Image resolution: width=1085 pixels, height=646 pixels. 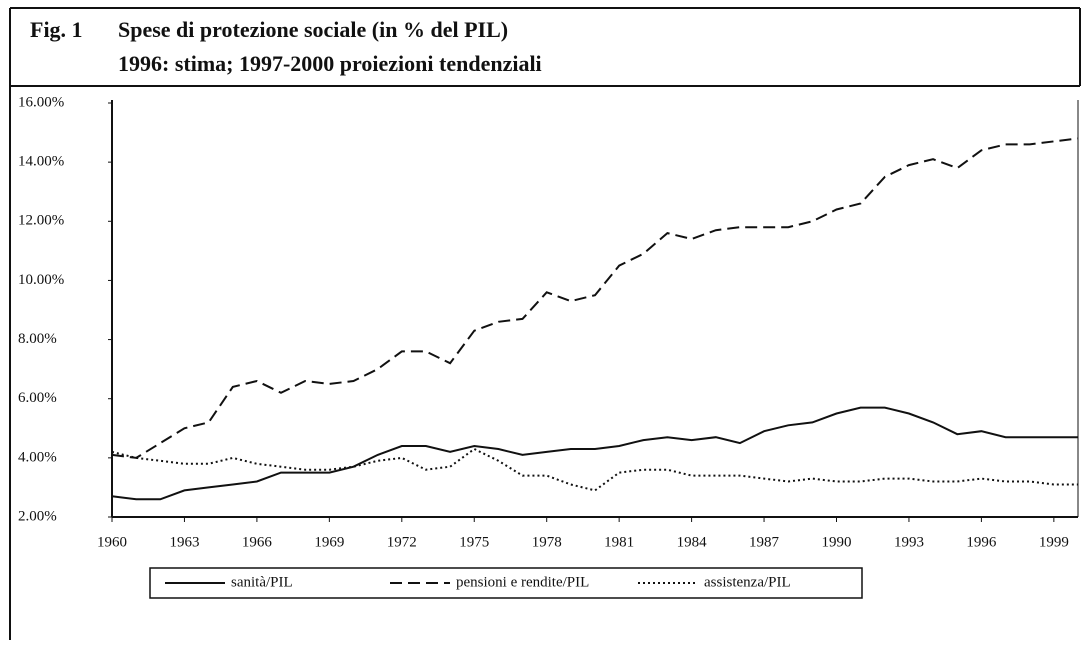 I want to click on x-tick-label: 1969, so click(x=329, y=542).